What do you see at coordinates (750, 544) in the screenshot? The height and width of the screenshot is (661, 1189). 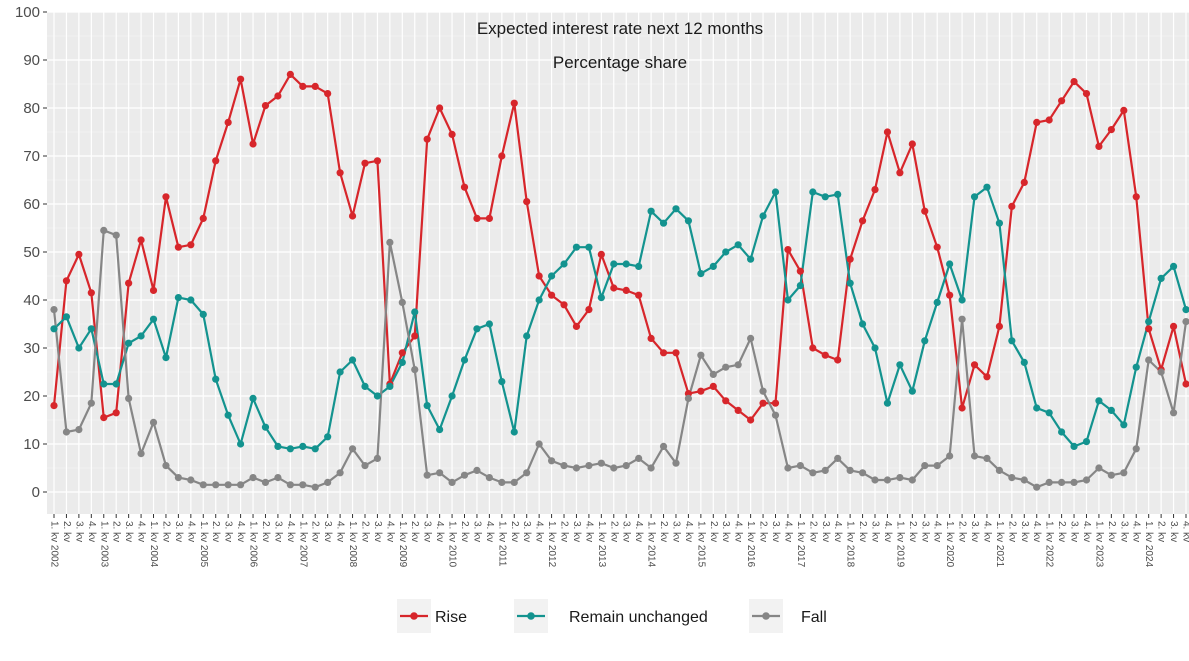 I see `x-tick-label: 1. kv 2016` at bounding box center [750, 544].